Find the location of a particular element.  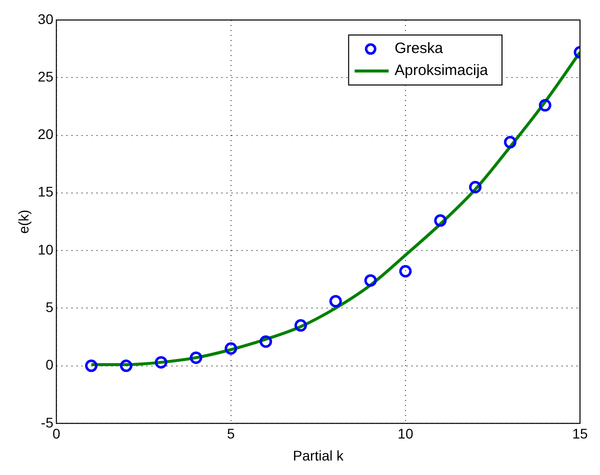

x-tick-label: 15 is located at coordinates (580, 434).